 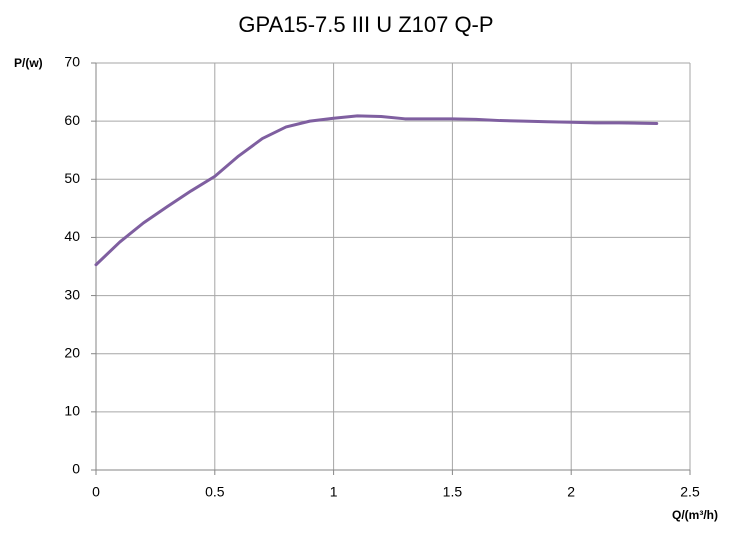 I want to click on x-tick-label: 1.5, so click(x=453, y=492).